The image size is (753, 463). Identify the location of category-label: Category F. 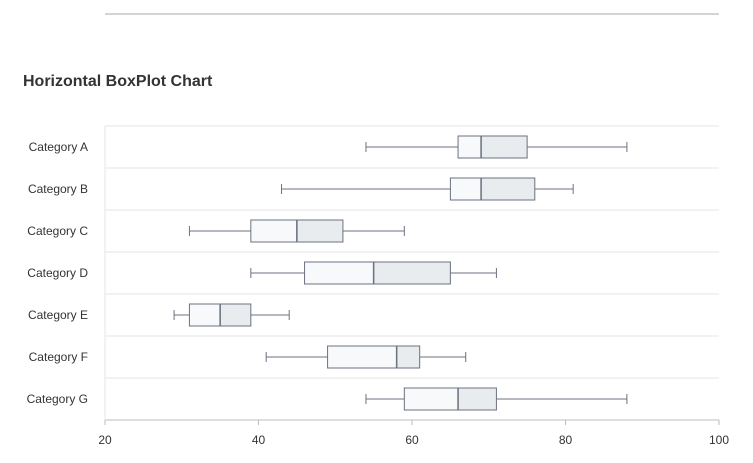
(58, 357).